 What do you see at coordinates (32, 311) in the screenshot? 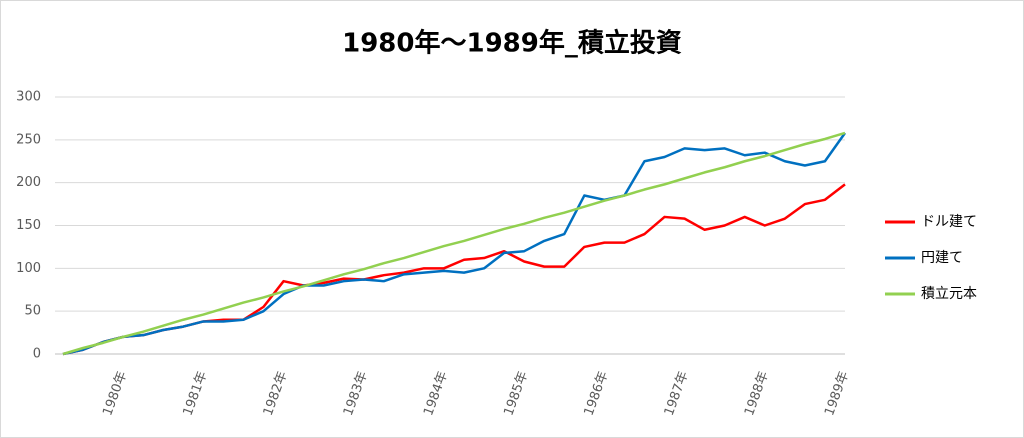
I see `y-tick-label: 50` at bounding box center [32, 311].